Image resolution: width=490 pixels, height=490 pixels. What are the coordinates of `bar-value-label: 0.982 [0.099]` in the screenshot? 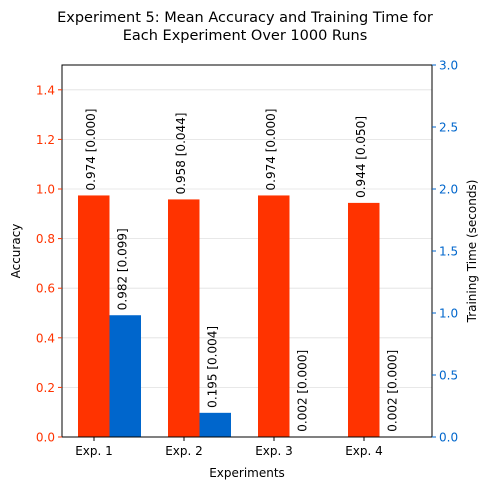 It's located at (122, 269).